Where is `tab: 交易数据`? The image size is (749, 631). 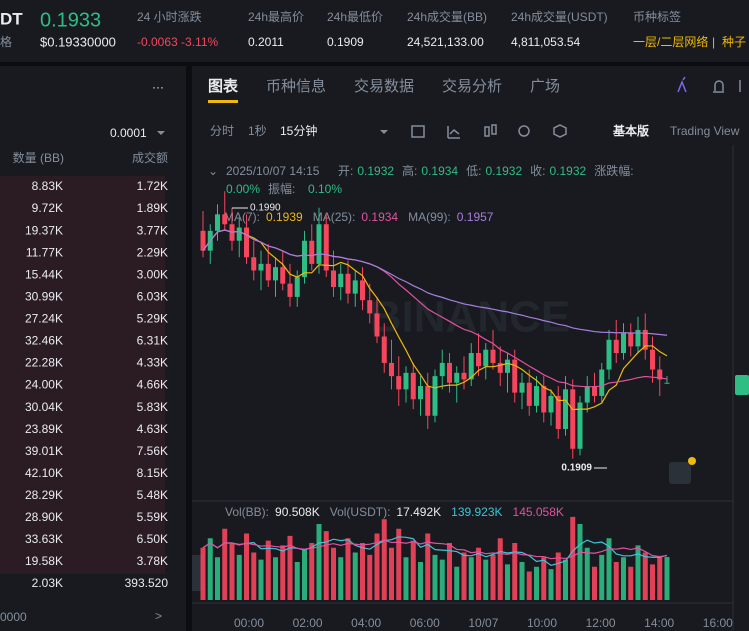 tab: 交易数据 is located at coordinates (384, 86).